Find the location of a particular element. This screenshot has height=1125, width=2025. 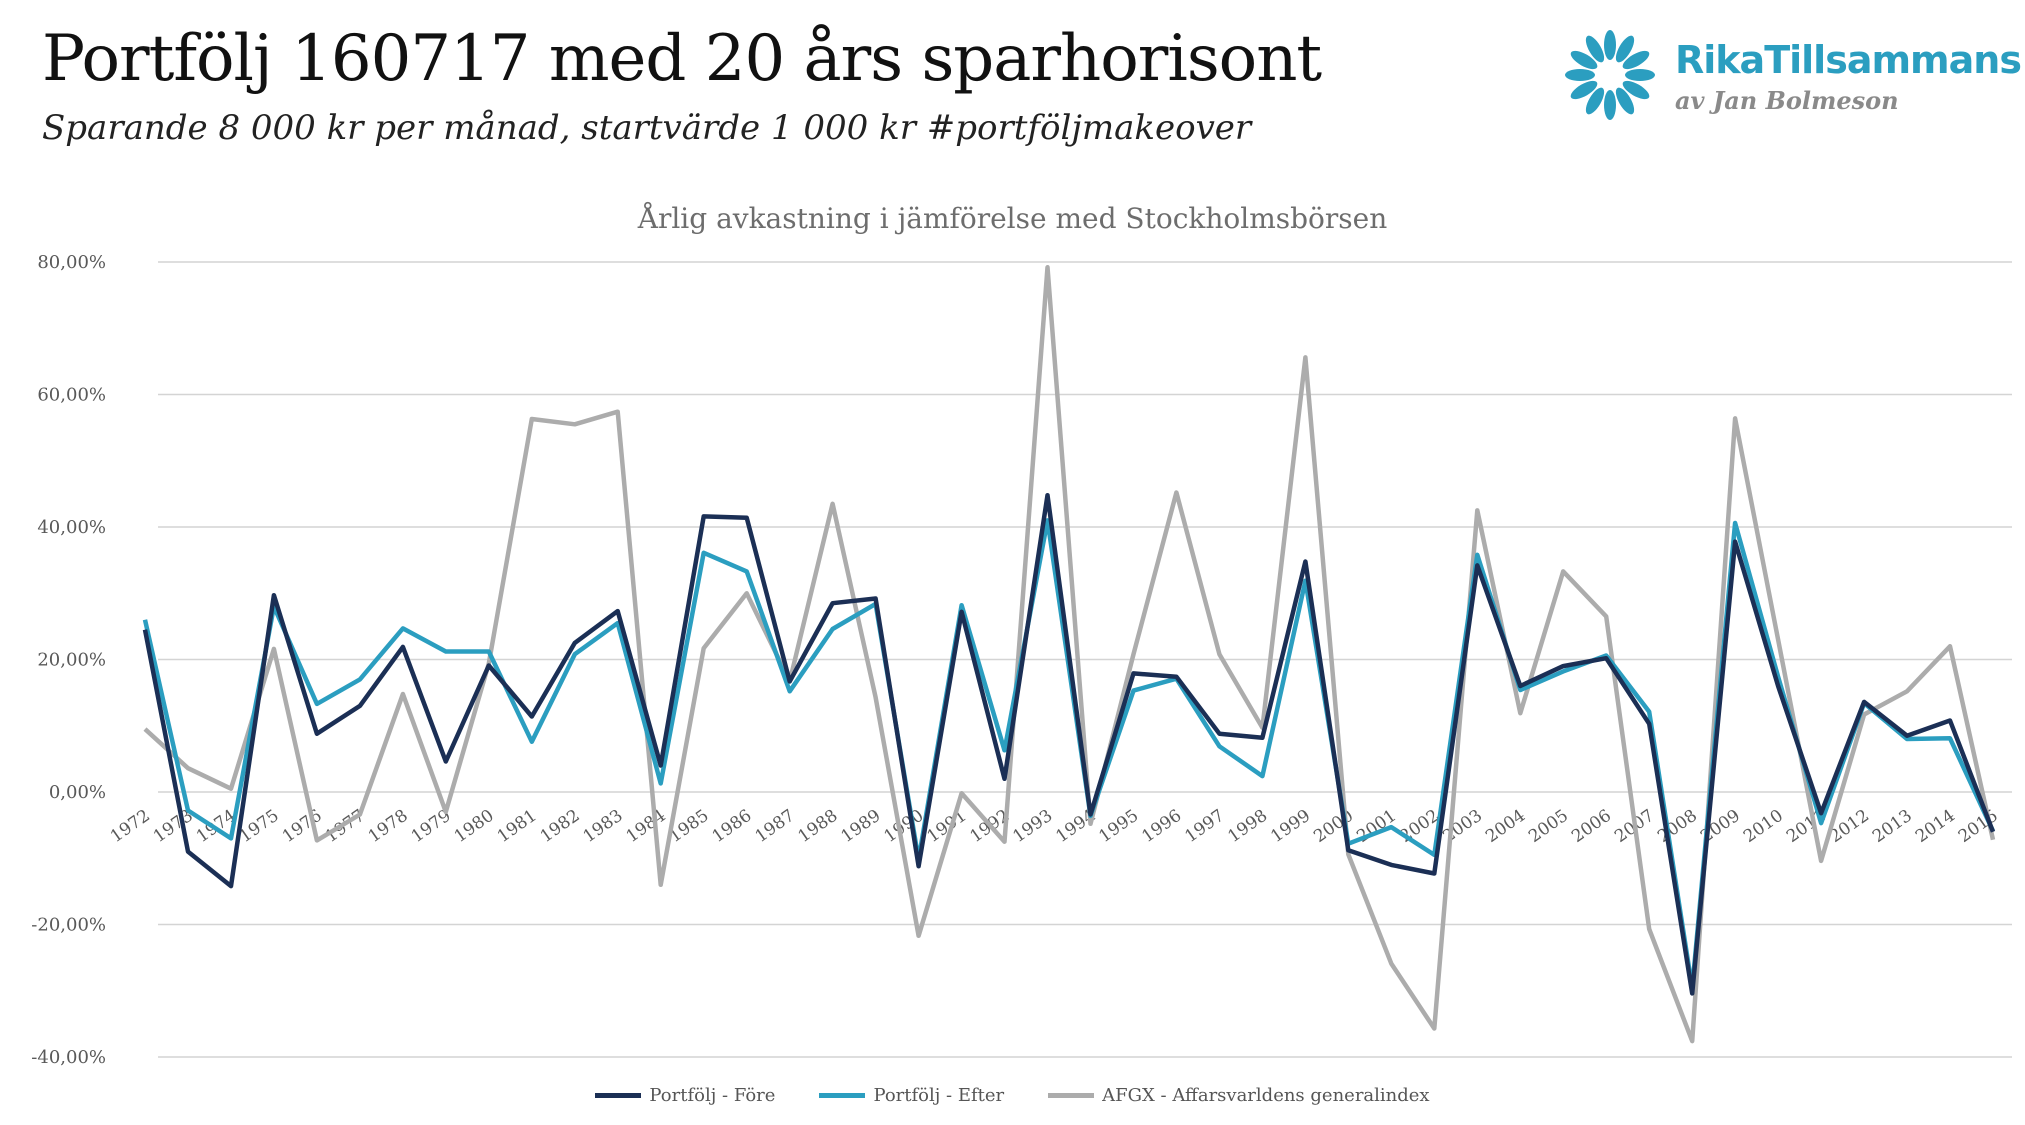

x-tick-label: 1972 is located at coordinates (130, 826).